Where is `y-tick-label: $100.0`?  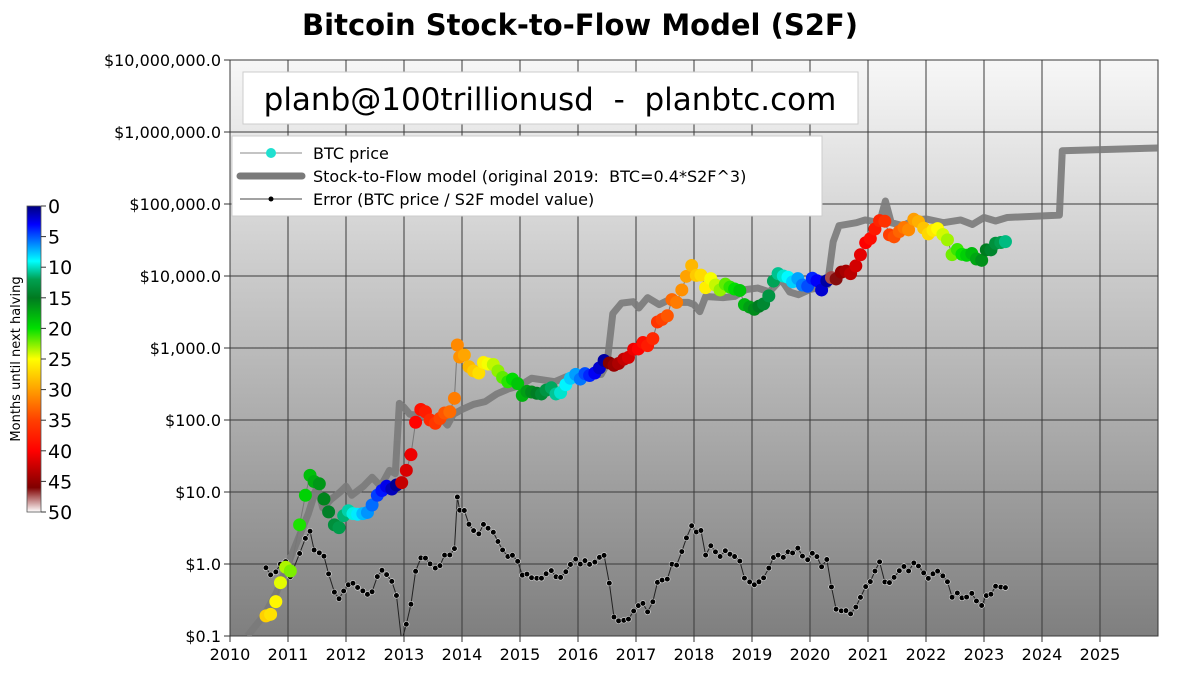 y-tick-label: $100.0 is located at coordinates (193, 420).